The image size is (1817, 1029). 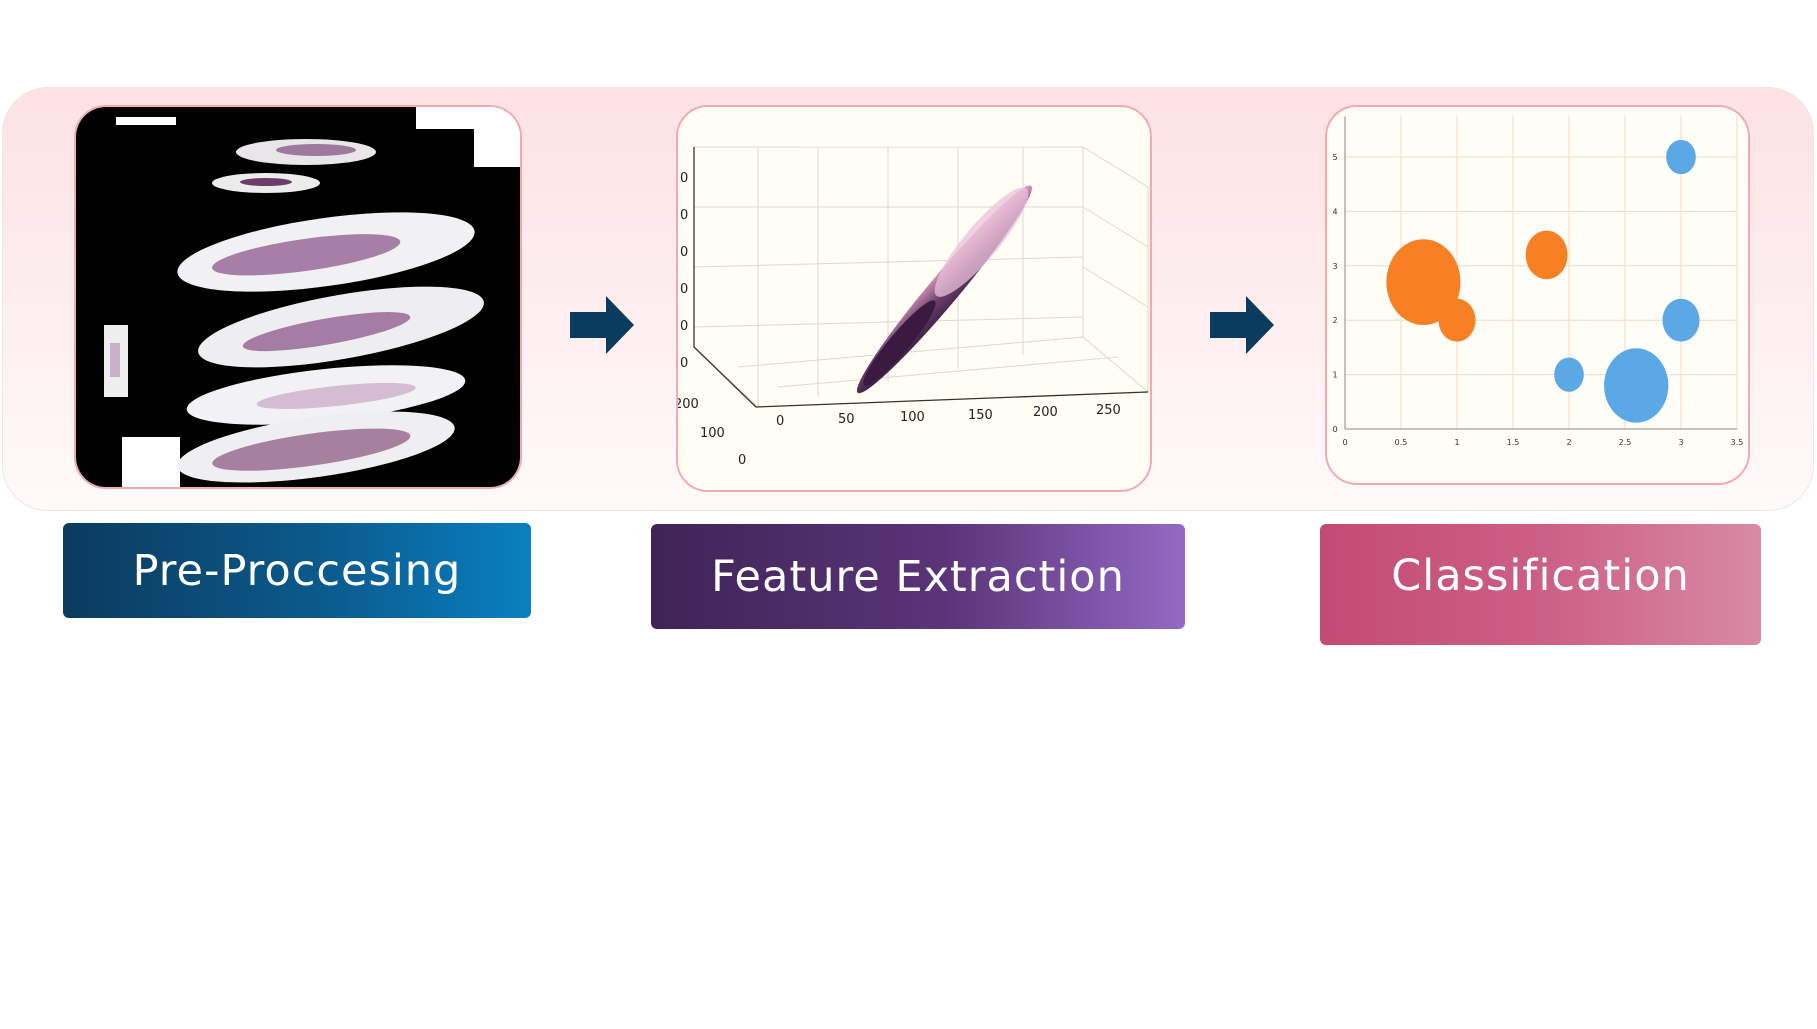 What do you see at coordinates (1334, 157) in the screenshot?
I see `y-tick-label: 5` at bounding box center [1334, 157].